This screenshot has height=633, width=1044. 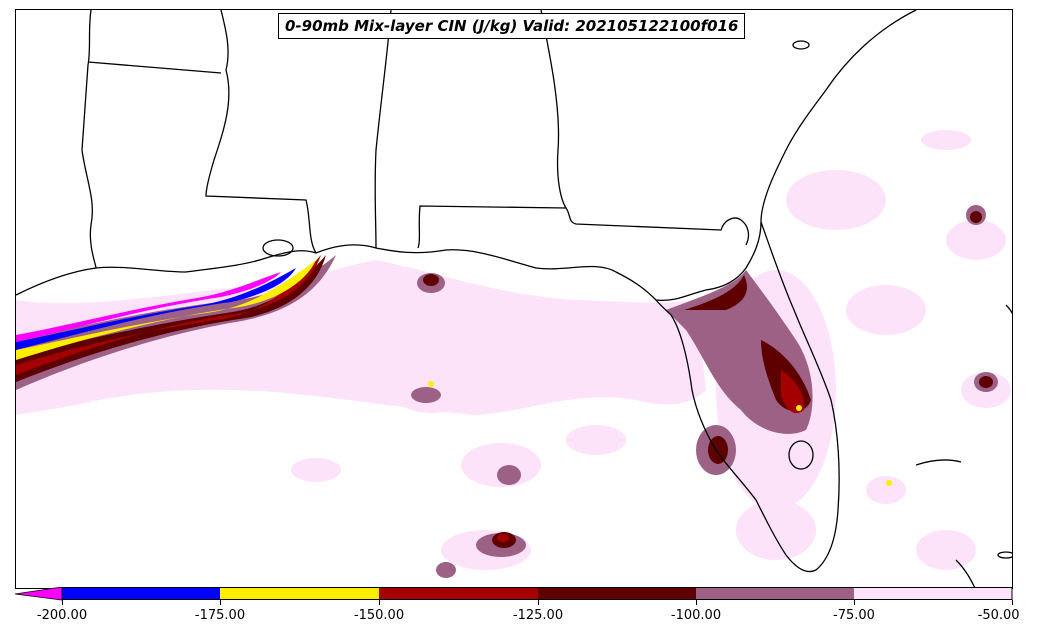 I want to click on colorbar-tick-label: -200.00, so click(x=62, y=615).